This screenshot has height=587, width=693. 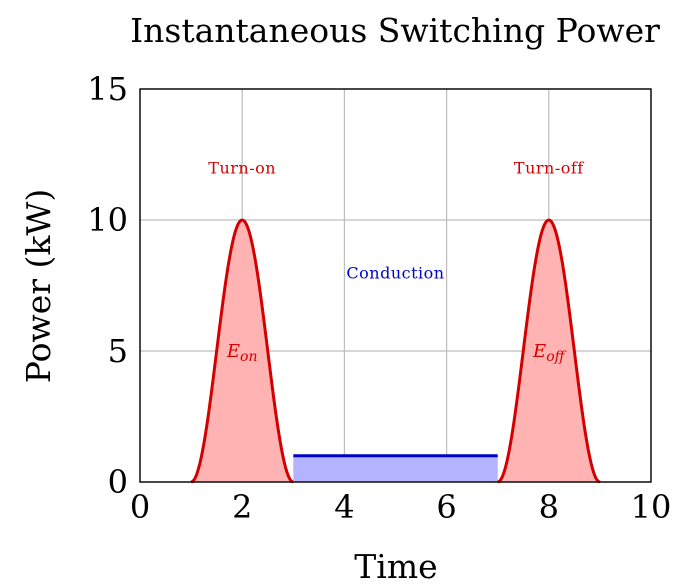 I want to click on conduction-label: Conduction, so click(x=395, y=272).